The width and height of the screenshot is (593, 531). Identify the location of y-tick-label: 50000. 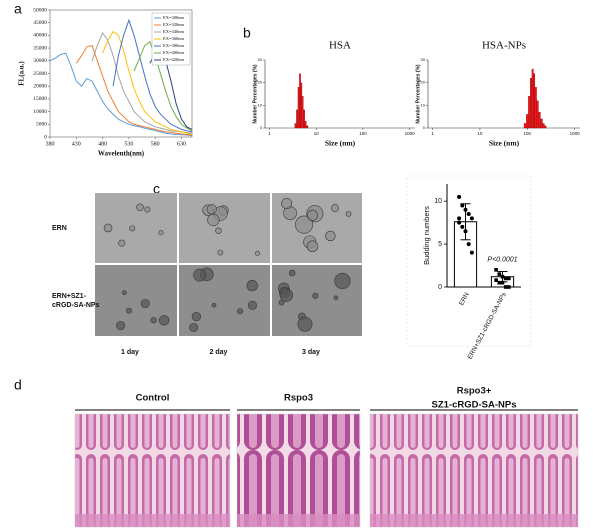
(40, 10).